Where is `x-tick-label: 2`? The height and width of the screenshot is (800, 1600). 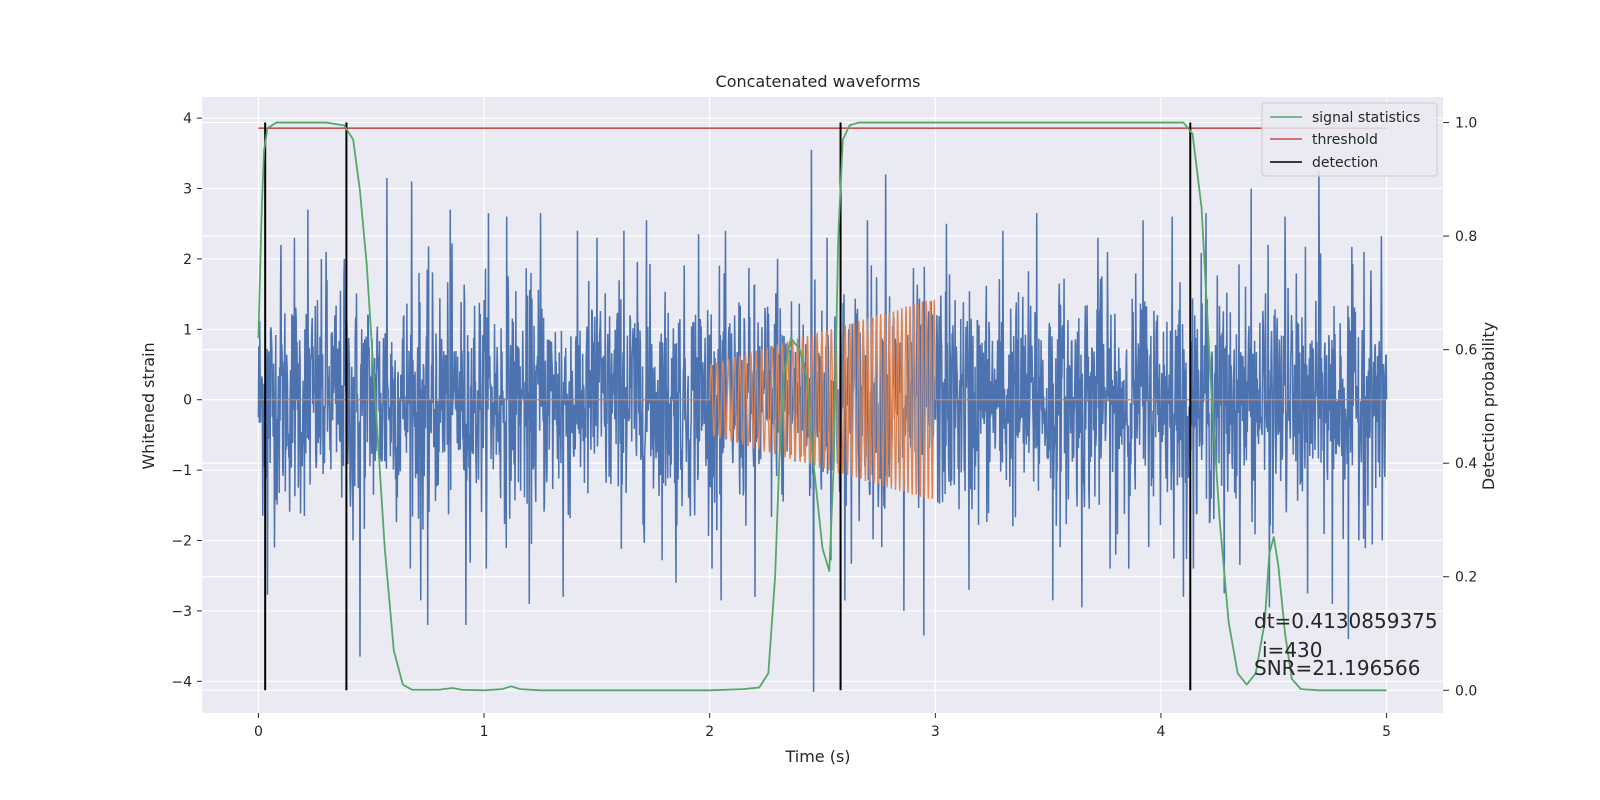
x-tick-label: 2 is located at coordinates (709, 732).